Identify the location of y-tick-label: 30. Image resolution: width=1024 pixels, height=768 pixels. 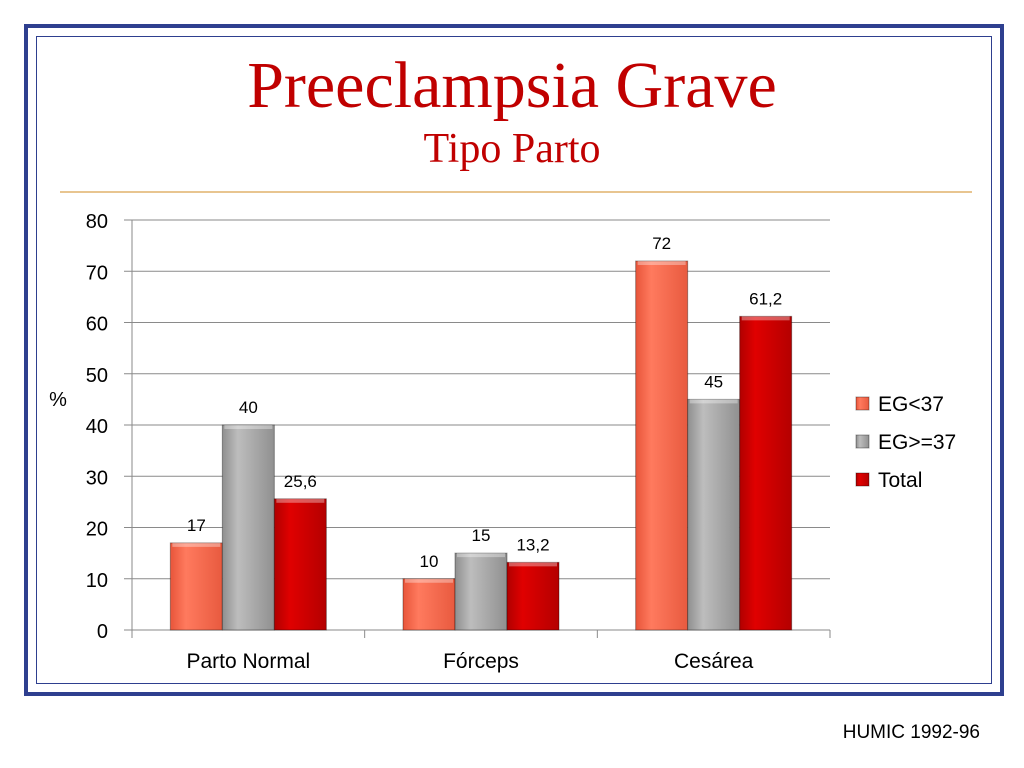
(97, 478).